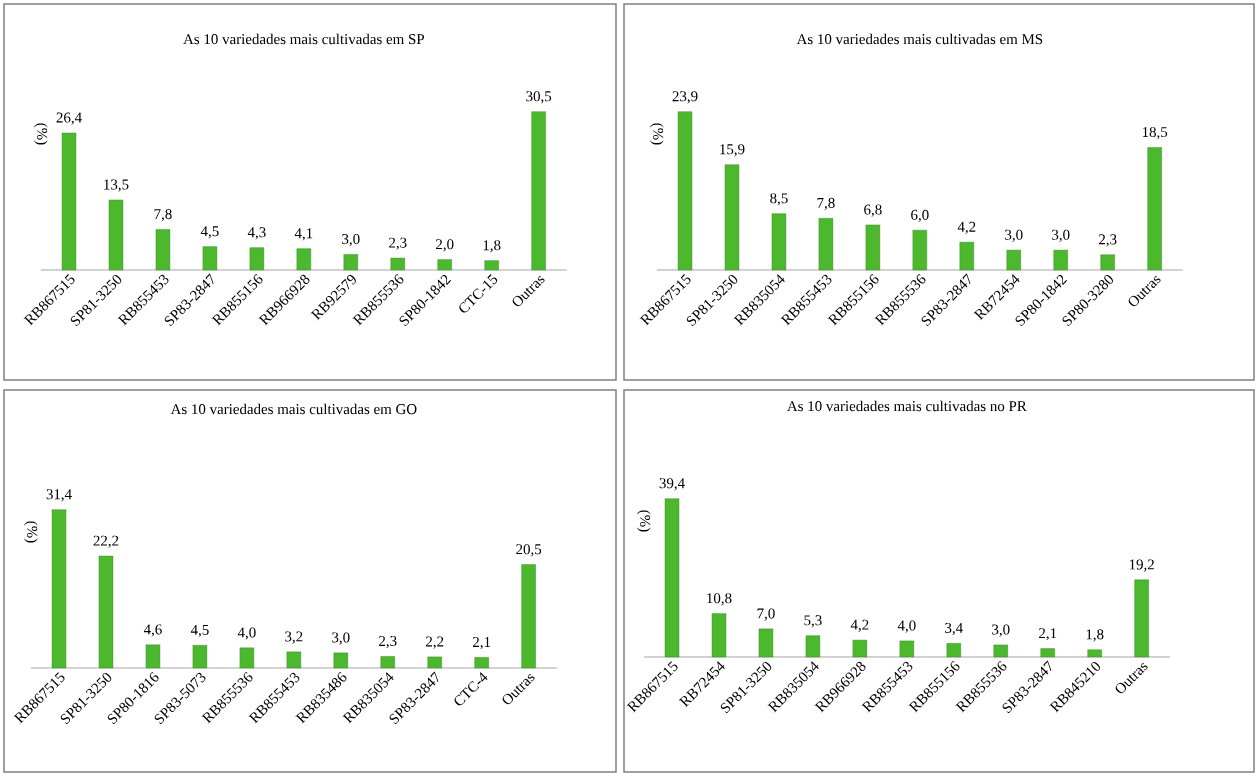 This screenshot has width=1258, height=776. I want to click on data-label: 39,4, so click(672, 484).